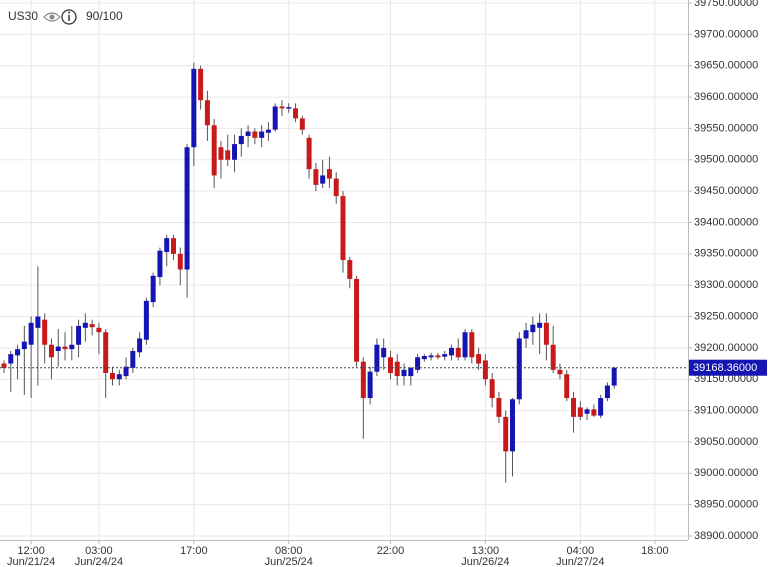  Describe the element at coordinates (99, 561) in the screenshot. I see `x-tick-date: Jun/24/24` at that location.